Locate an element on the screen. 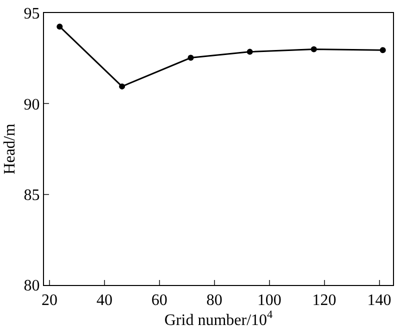  y-tick-label: 85 is located at coordinates (32, 195).